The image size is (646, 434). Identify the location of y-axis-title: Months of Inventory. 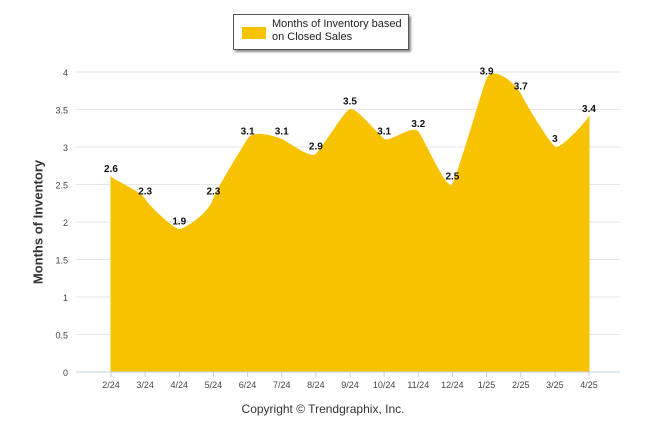
(38, 222).